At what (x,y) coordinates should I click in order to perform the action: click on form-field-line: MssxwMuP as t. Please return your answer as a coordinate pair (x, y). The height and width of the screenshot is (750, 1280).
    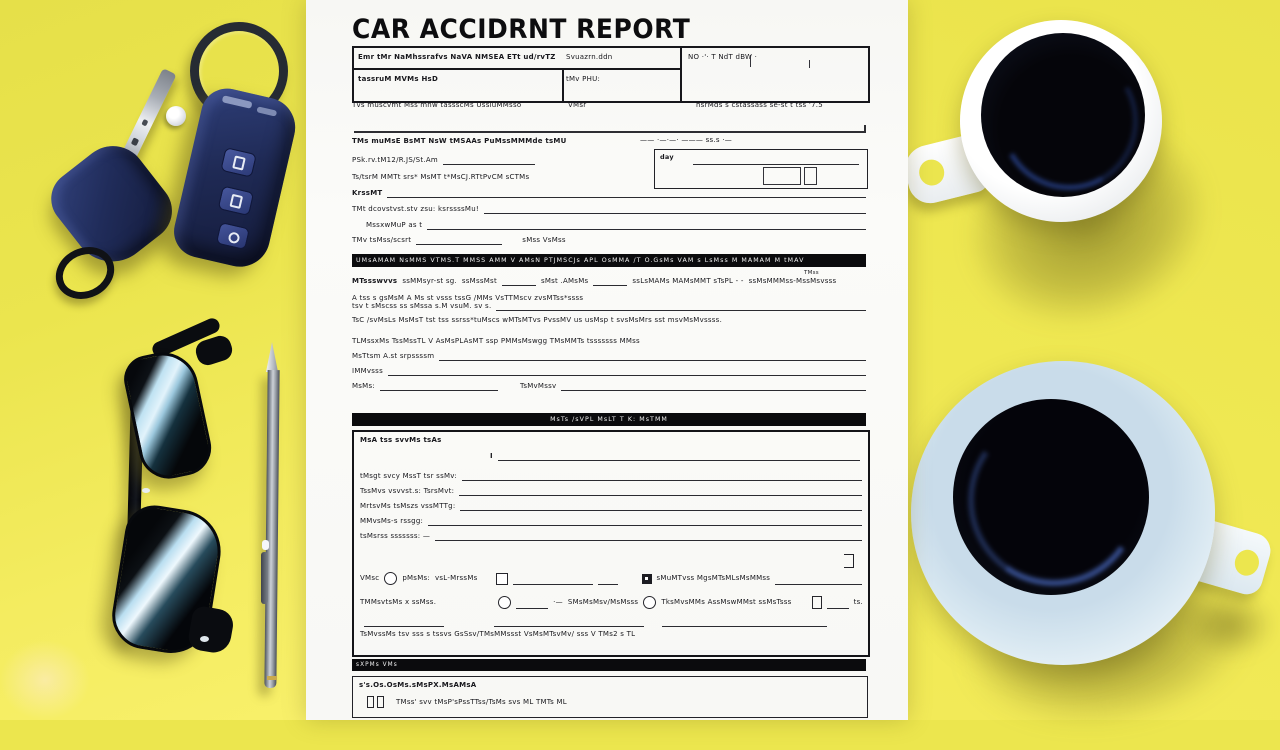
    Looking at the image, I should click on (616, 225).